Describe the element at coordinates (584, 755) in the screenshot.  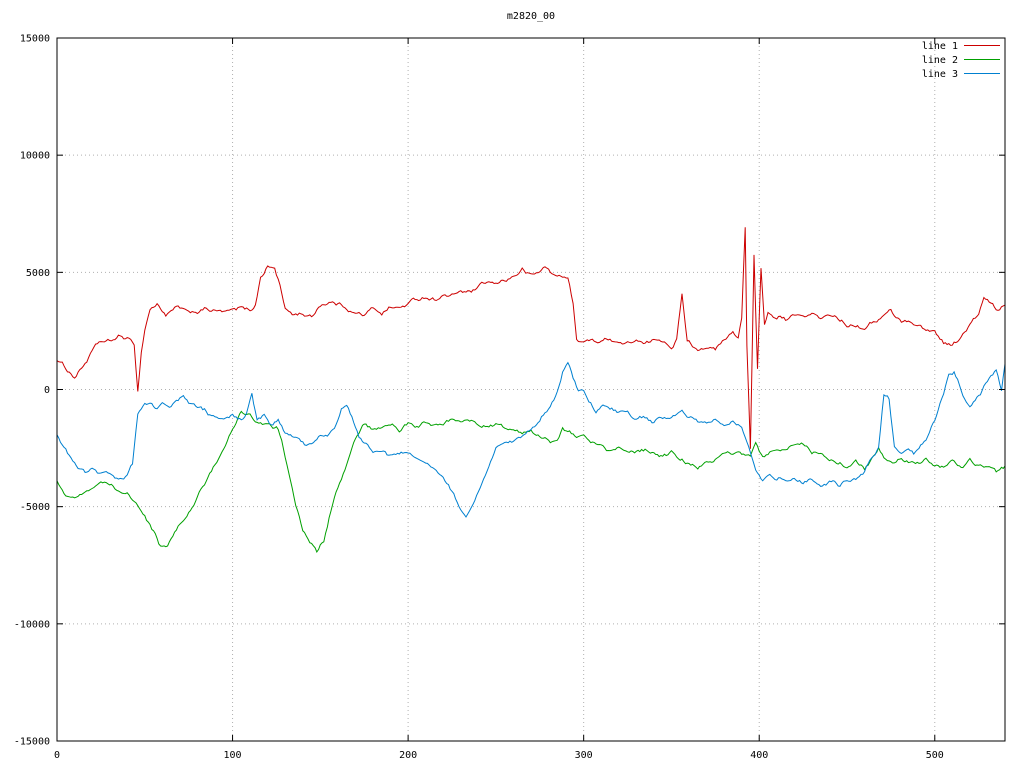
I see `x-tick-label: 300` at that location.